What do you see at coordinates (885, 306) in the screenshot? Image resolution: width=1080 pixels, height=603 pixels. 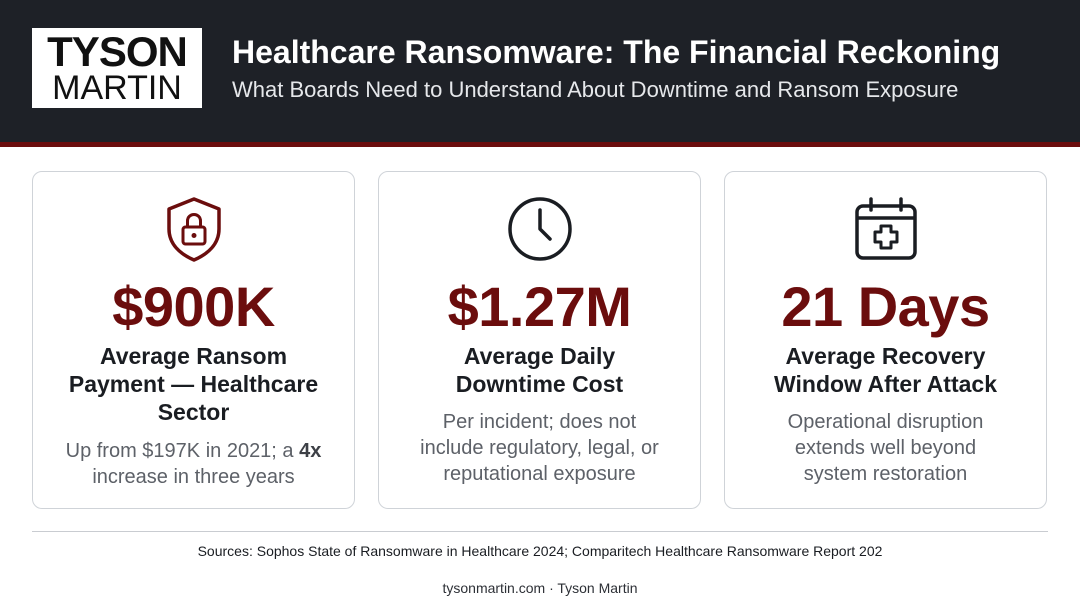 I see `stat-value: 21 Days` at bounding box center [885, 306].